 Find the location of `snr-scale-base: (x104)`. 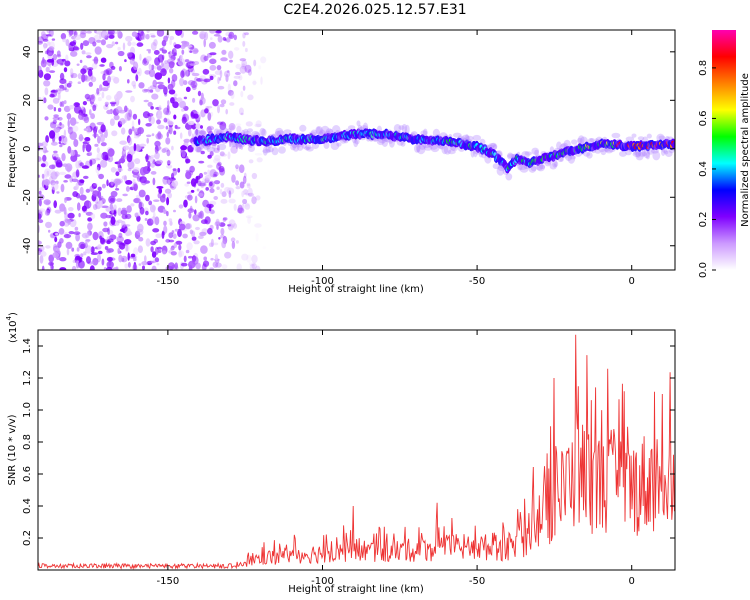

snr-scale-base: (x104) is located at coordinates (12, 327).